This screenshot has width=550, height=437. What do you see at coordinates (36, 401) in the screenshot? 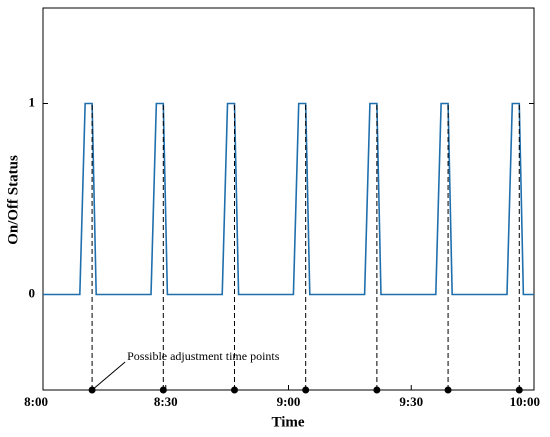
I see `x-tick-label: 8:00` at bounding box center [36, 401].